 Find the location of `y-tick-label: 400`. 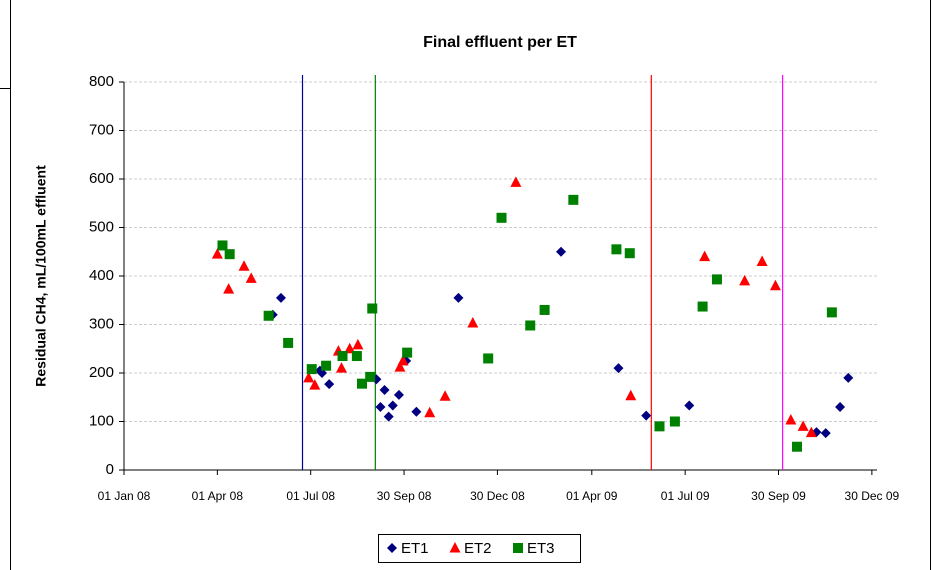

y-tick-label: 400 is located at coordinates (101, 275).